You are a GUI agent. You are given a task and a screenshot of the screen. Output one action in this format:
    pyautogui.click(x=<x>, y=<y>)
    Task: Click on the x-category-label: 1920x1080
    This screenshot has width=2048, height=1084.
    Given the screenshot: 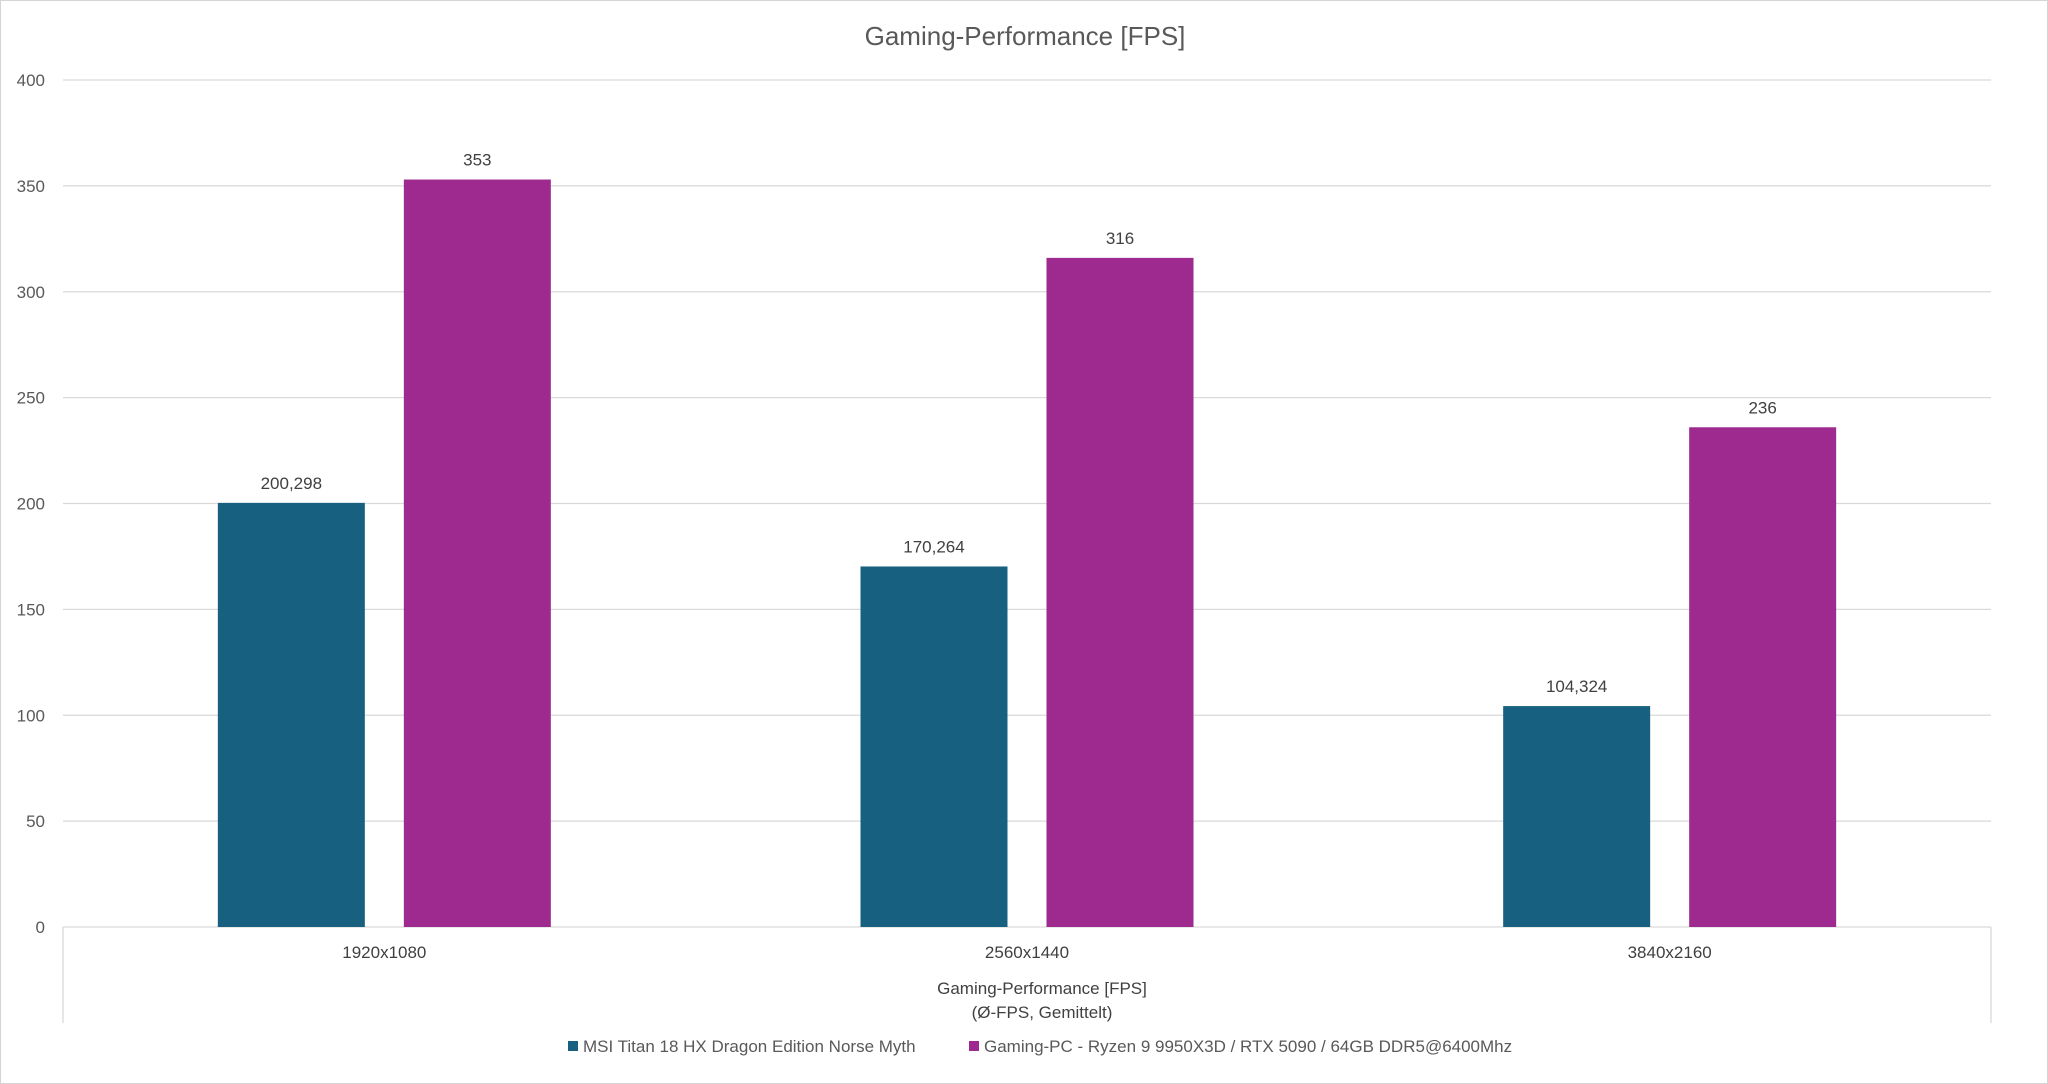 What is the action you would take?
    pyautogui.click(x=384, y=952)
    